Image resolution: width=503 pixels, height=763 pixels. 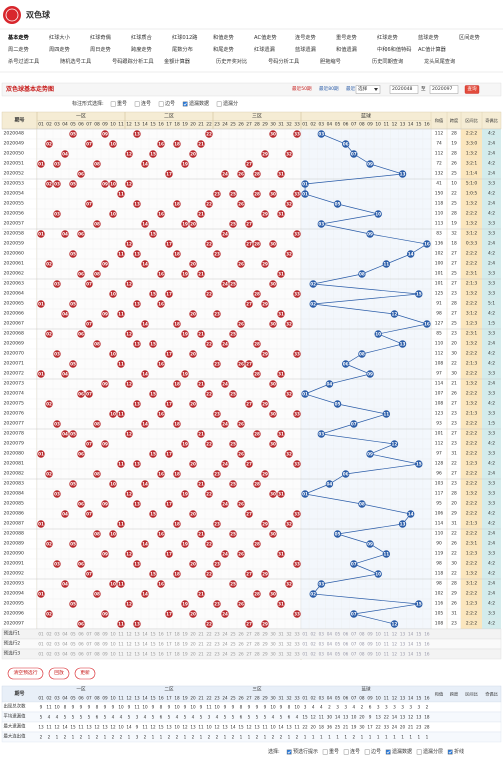 What do you see at coordinates (394, 49) in the screenshot?
I see `nav-link: 中和6和值特码` at bounding box center [394, 49].